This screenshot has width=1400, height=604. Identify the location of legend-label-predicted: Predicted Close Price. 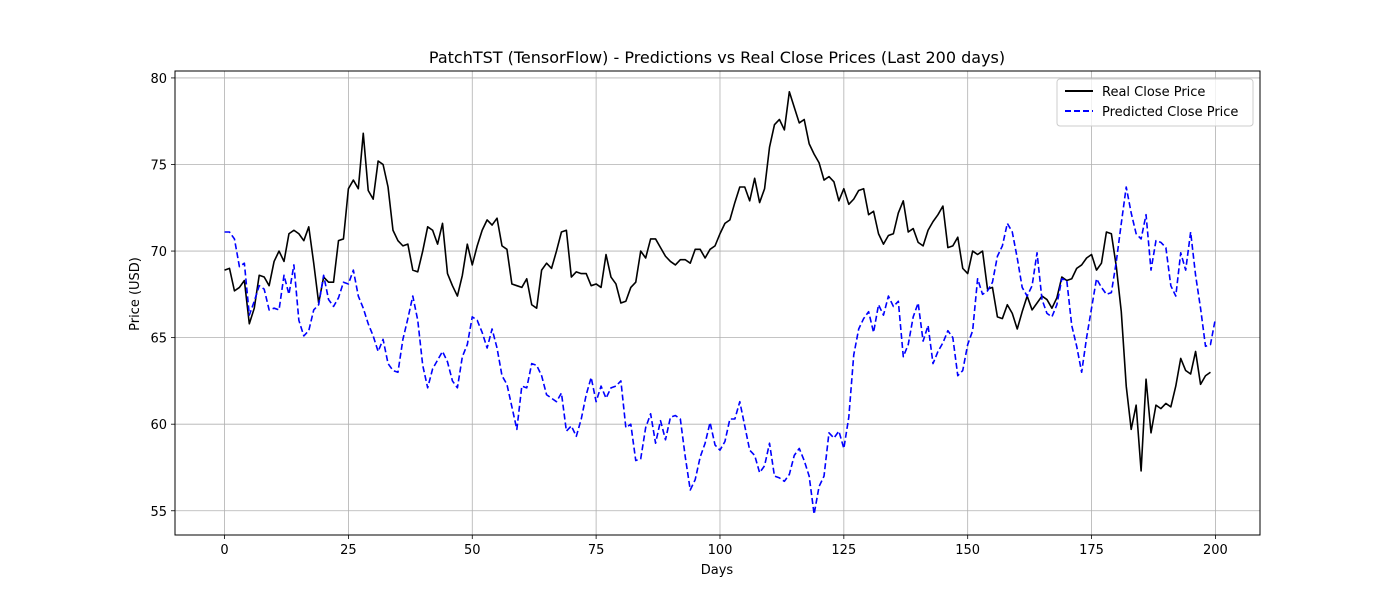
(1170, 112).